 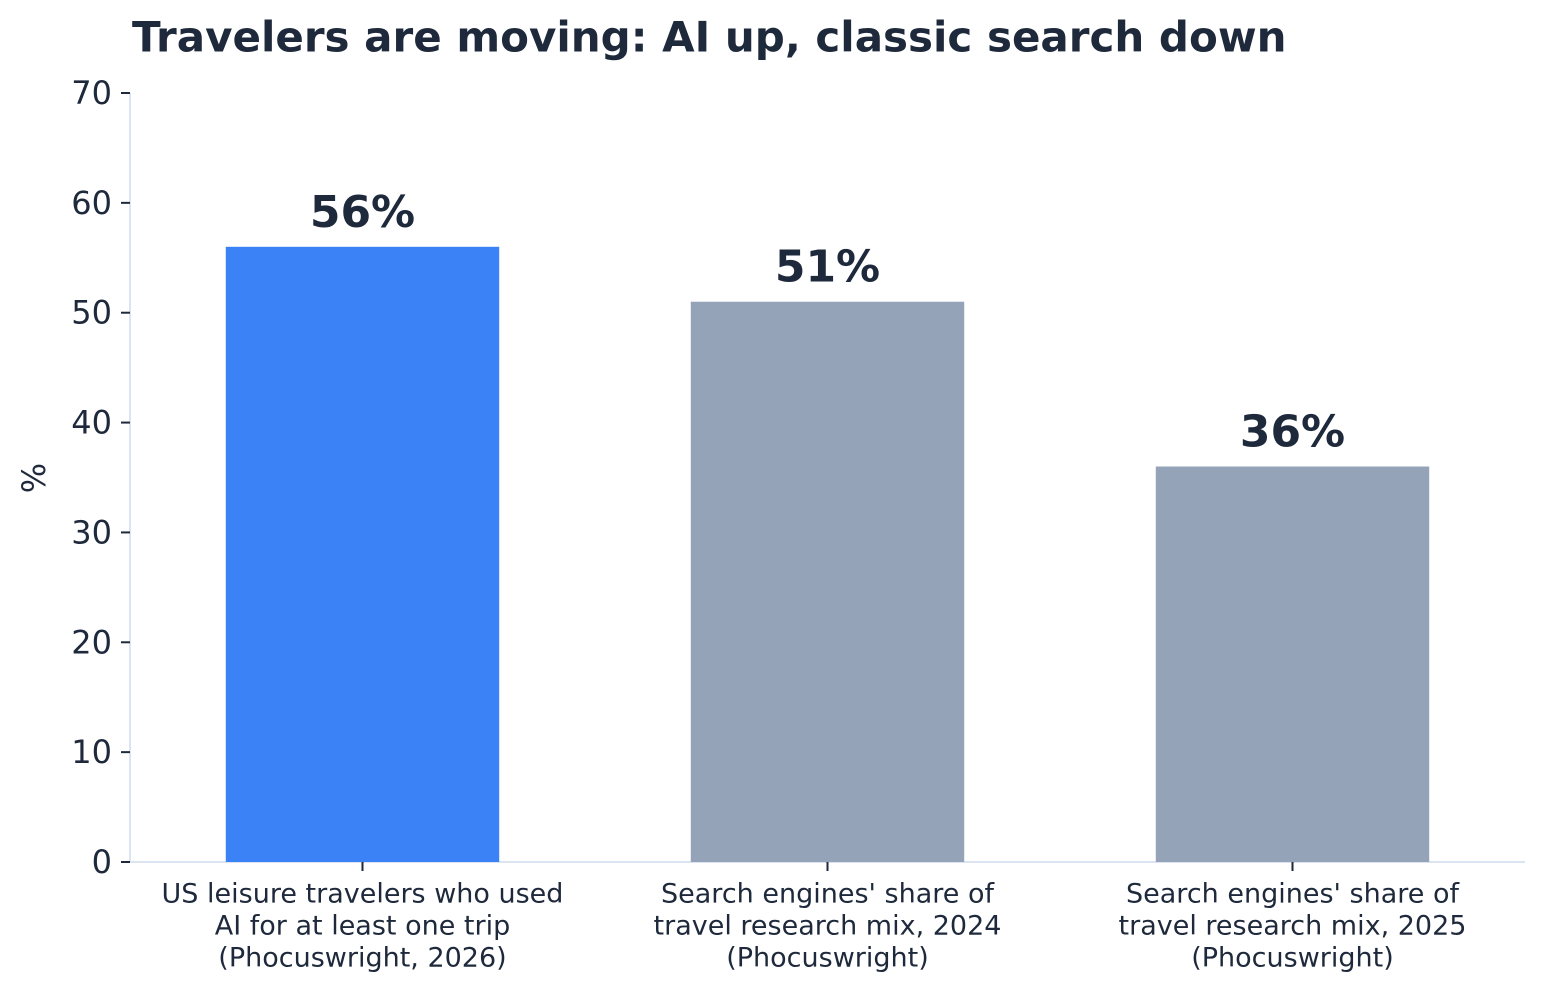 I want to click on value-label: 56%, so click(x=362, y=212).